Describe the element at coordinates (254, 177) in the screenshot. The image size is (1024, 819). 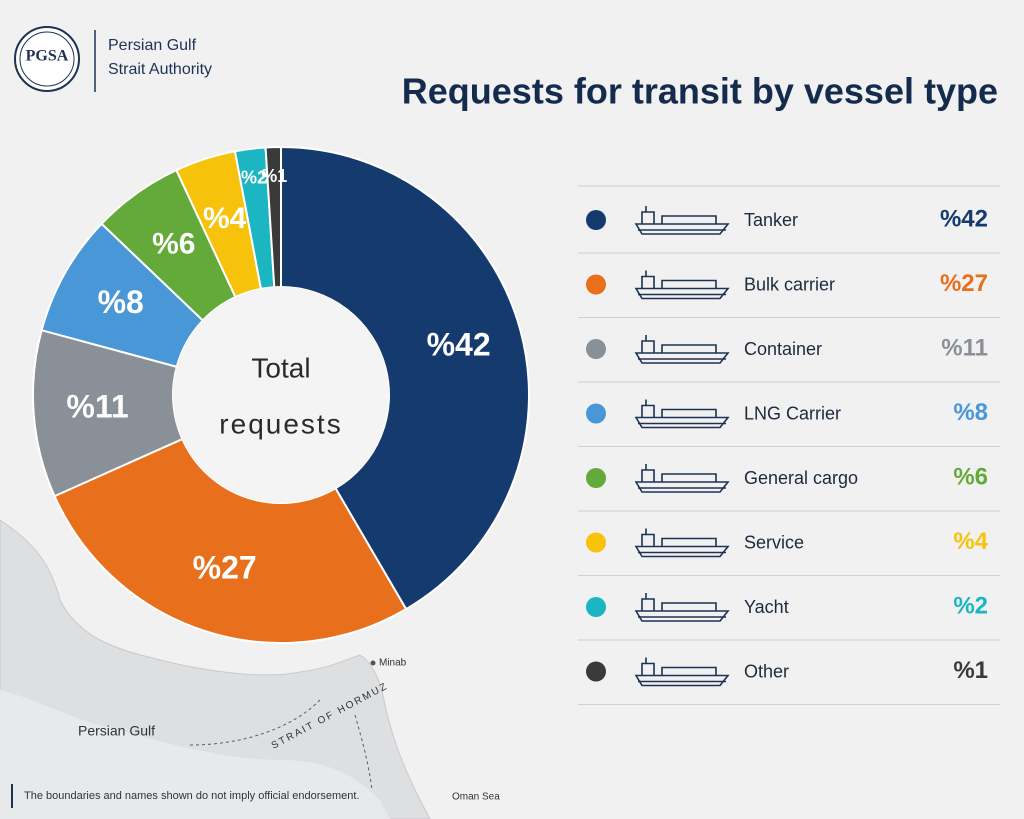
I see `slice-label: %2` at that location.